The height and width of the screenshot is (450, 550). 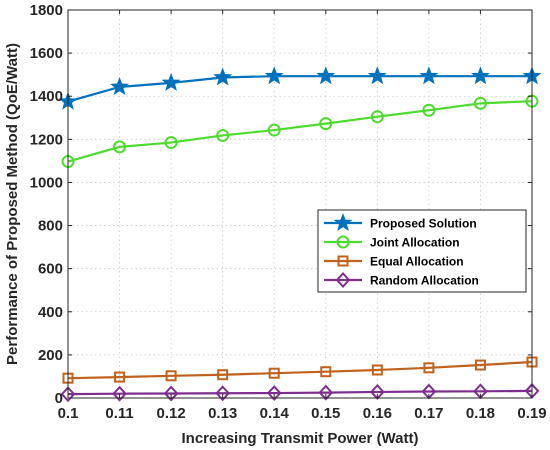 I want to click on x-tick-label: 0.1, so click(x=68, y=413).